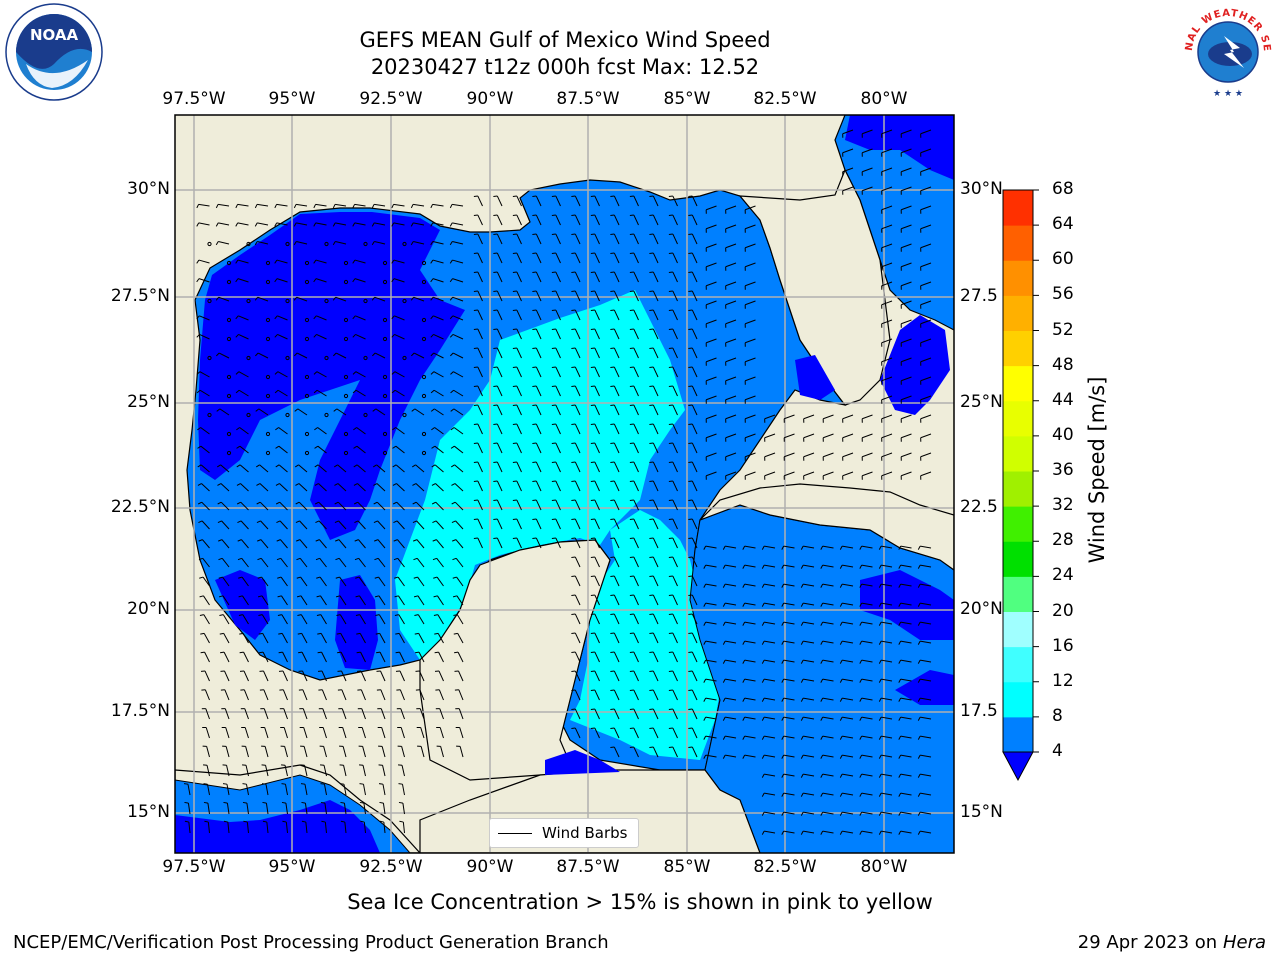  I want to click on lon-tick-bottom: 87.5°W, so click(588, 867).